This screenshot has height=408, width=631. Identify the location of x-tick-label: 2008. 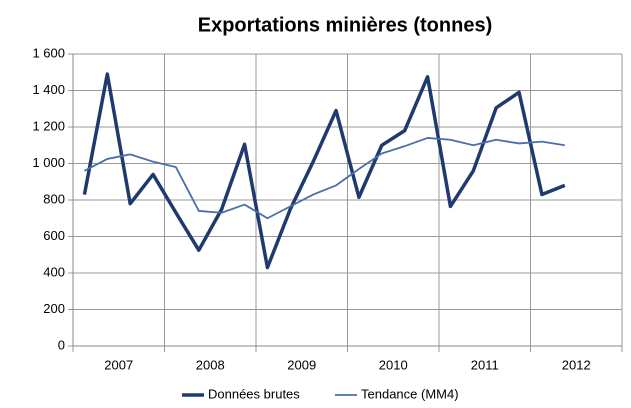
(210, 364).